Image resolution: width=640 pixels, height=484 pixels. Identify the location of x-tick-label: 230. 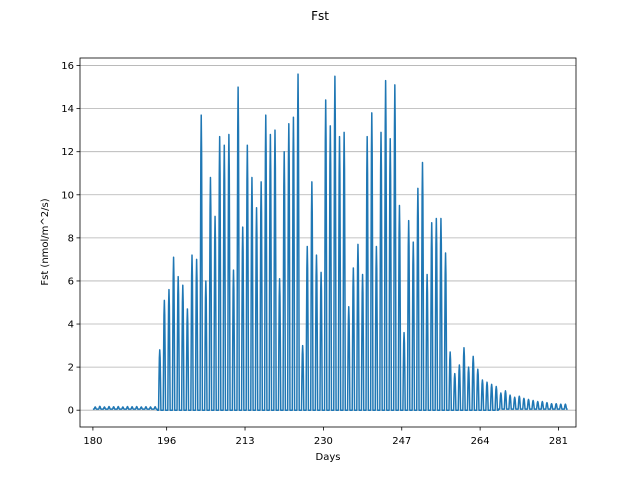
(323, 441).